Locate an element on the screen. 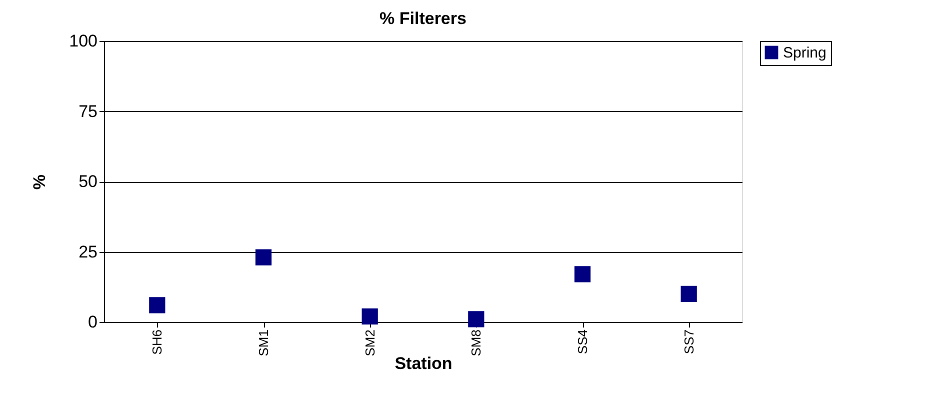 The width and height of the screenshot is (940, 409). x-tick-label: SM8 is located at coordinates (476, 343).